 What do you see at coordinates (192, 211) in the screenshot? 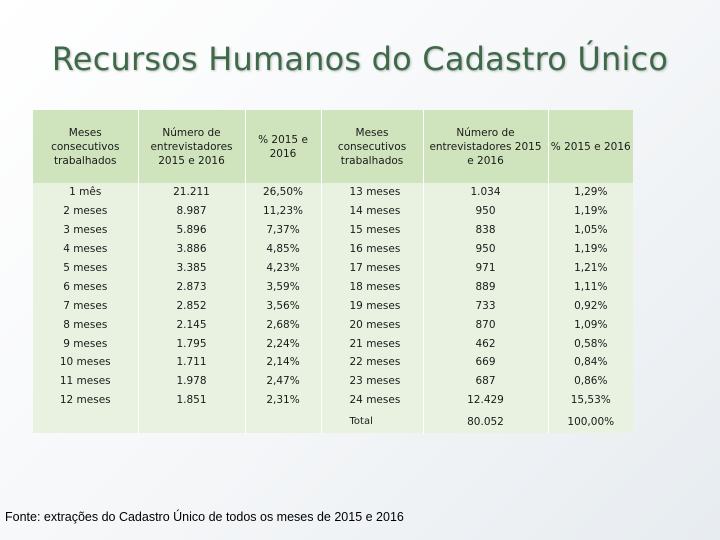
I see `table-cell: 8.987` at bounding box center [192, 211].